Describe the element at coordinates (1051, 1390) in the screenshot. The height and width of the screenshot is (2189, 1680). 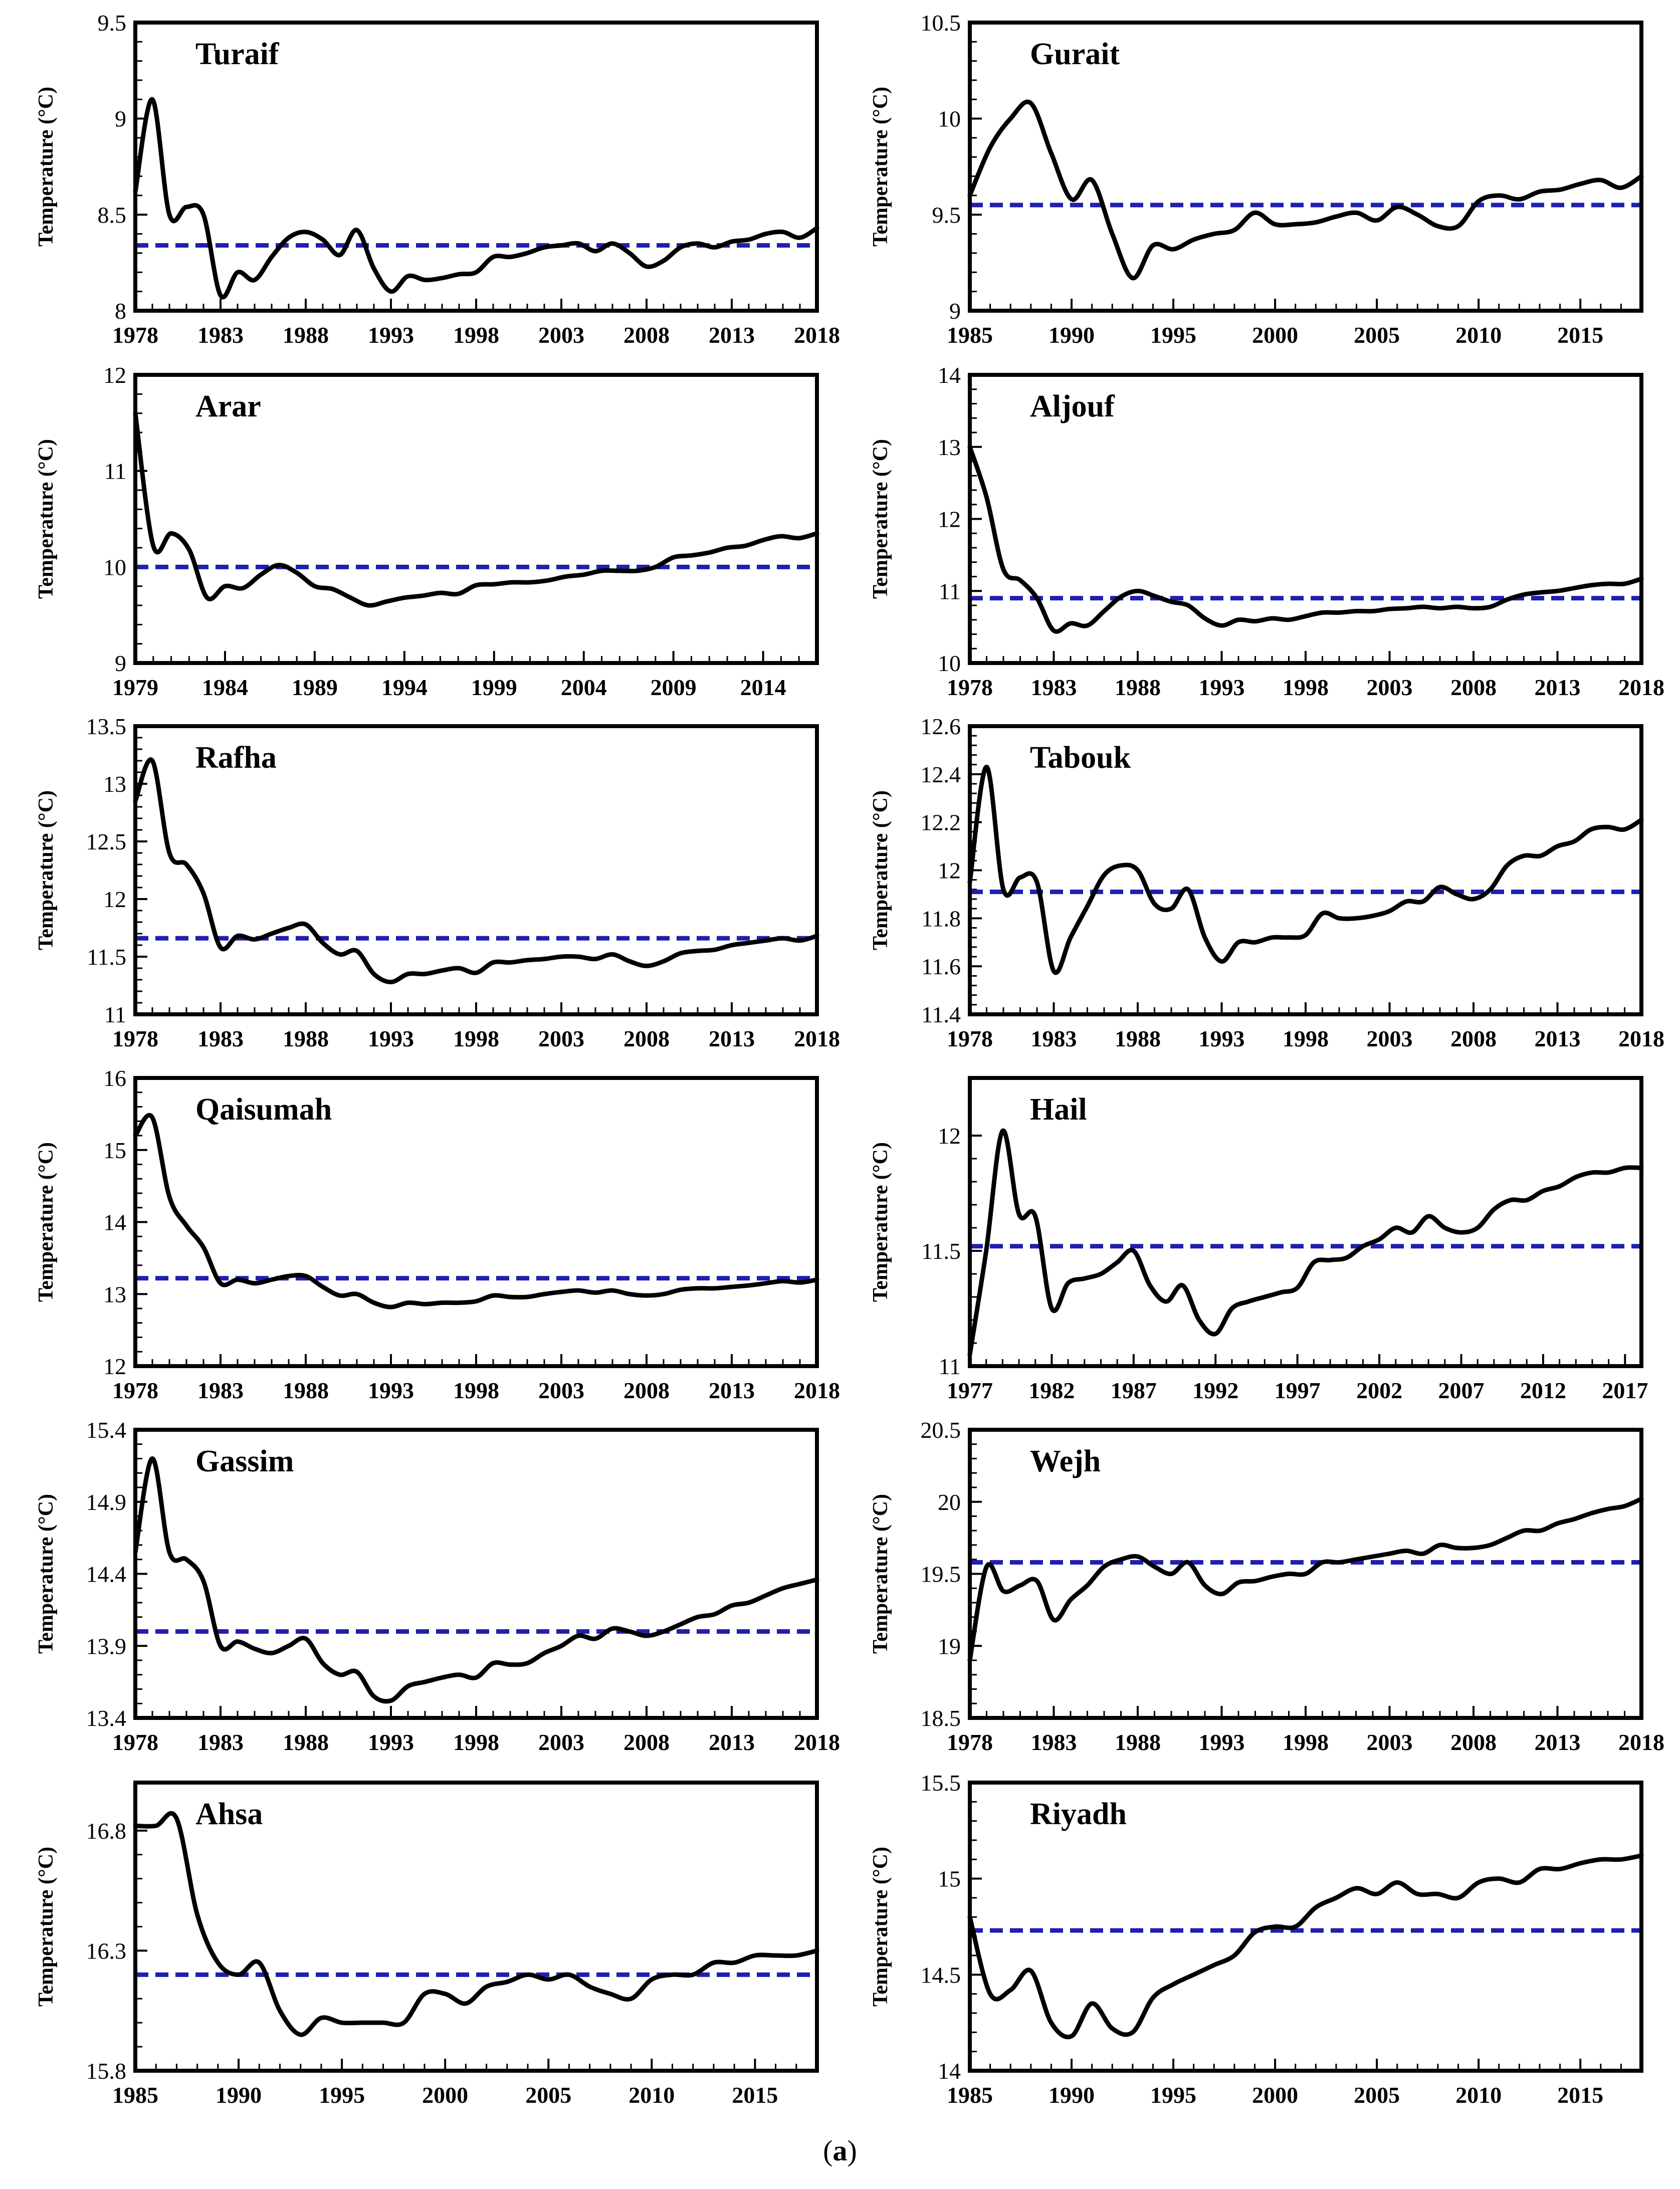
I see `x-tick-label: 1982` at that location.